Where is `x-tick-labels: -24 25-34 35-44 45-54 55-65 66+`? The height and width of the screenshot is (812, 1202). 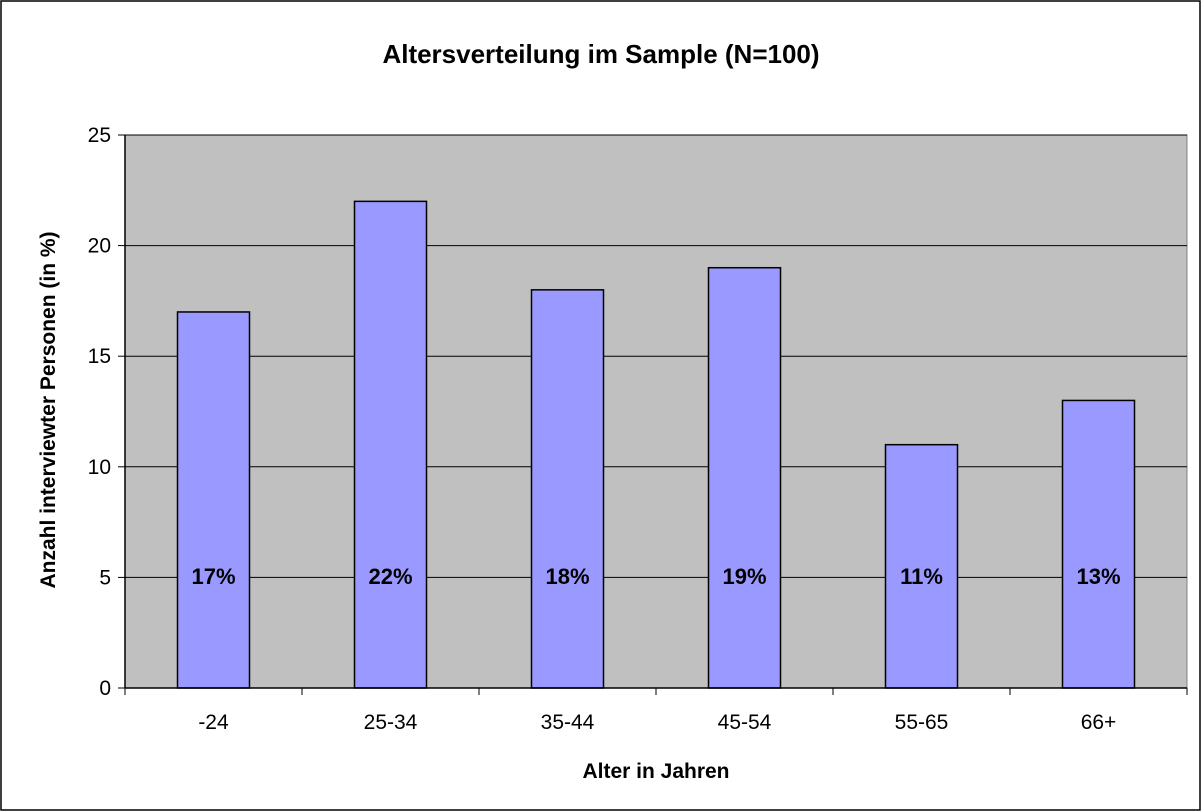
x-tick-labels: -24 25-34 35-44 45-54 55-65 66+ is located at coordinates (657, 722).